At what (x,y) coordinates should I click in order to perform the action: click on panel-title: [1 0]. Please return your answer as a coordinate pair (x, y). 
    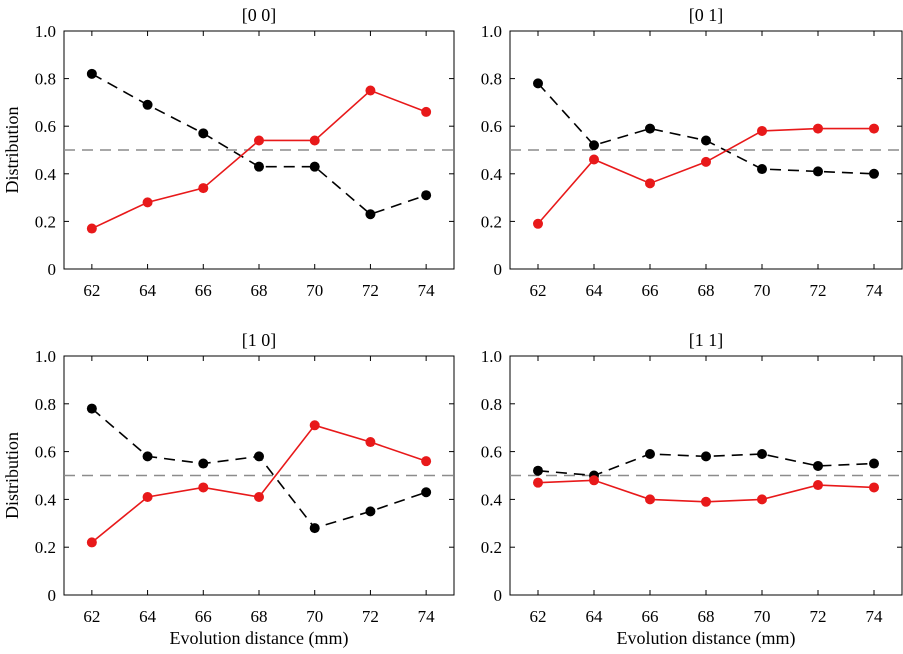
    Looking at the image, I should click on (259, 340).